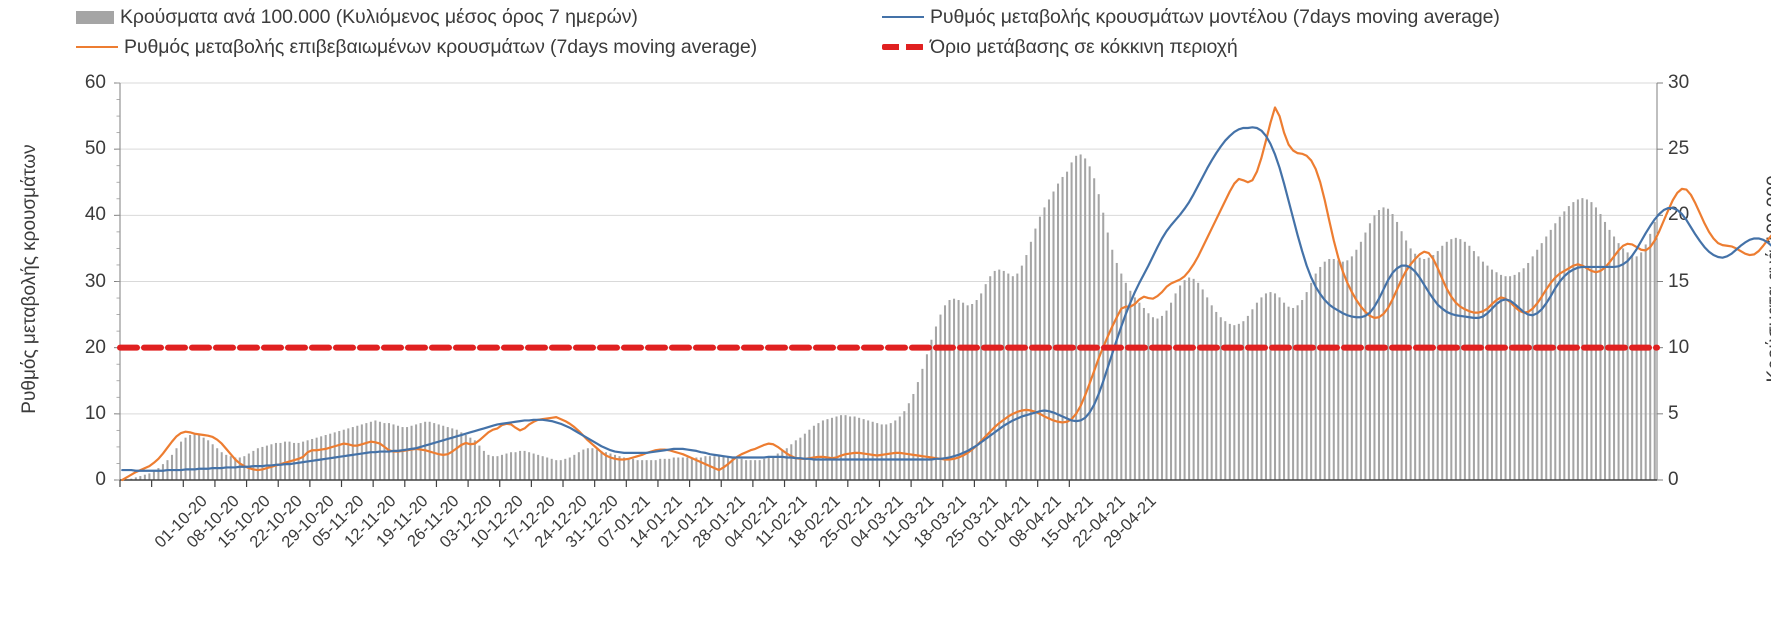 This screenshot has width=1771, height=641. Describe the element at coordinates (95, 281) in the screenshot. I see `y-left-tick-3: 30` at that location.